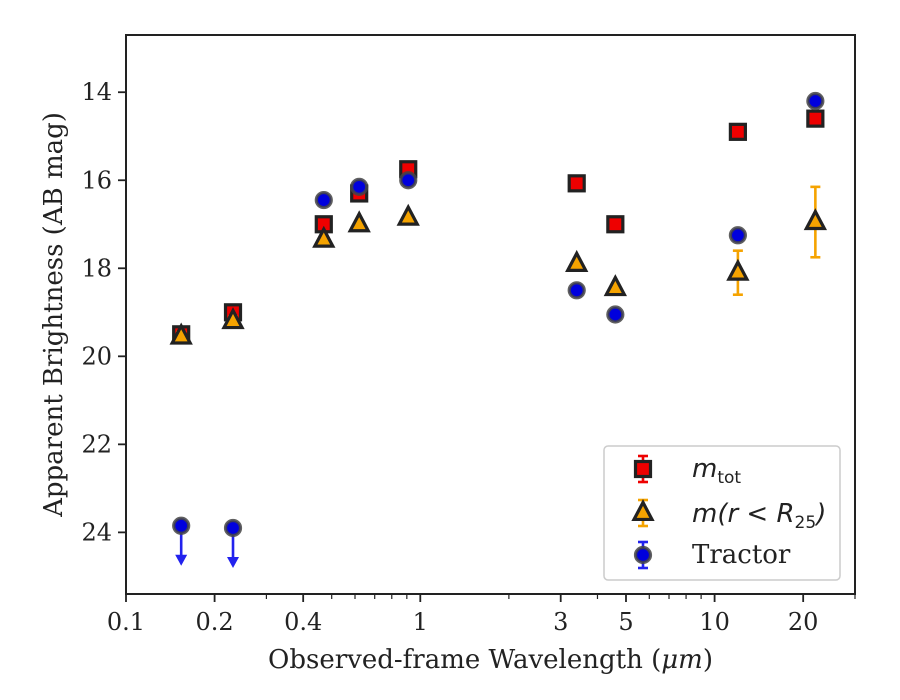 Image resolution: width=900 pixels, height=700 pixels. What do you see at coordinates (96, 268) in the screenshot?
I see `y-tick-label: 18` at bounding box center [96, 268].